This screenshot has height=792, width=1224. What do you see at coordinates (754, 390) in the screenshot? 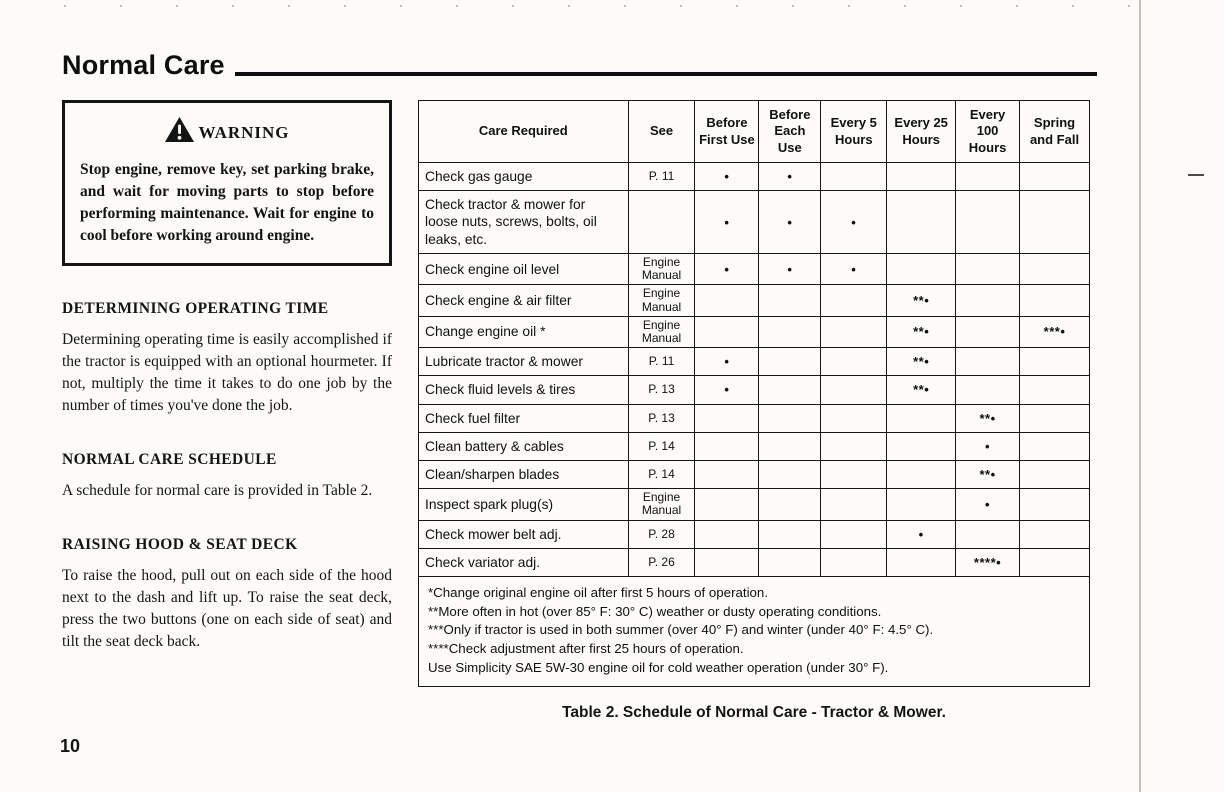
I see `table-row: Check fluid levels & tires P. 13 • **•` at bounding box center [754, 390].